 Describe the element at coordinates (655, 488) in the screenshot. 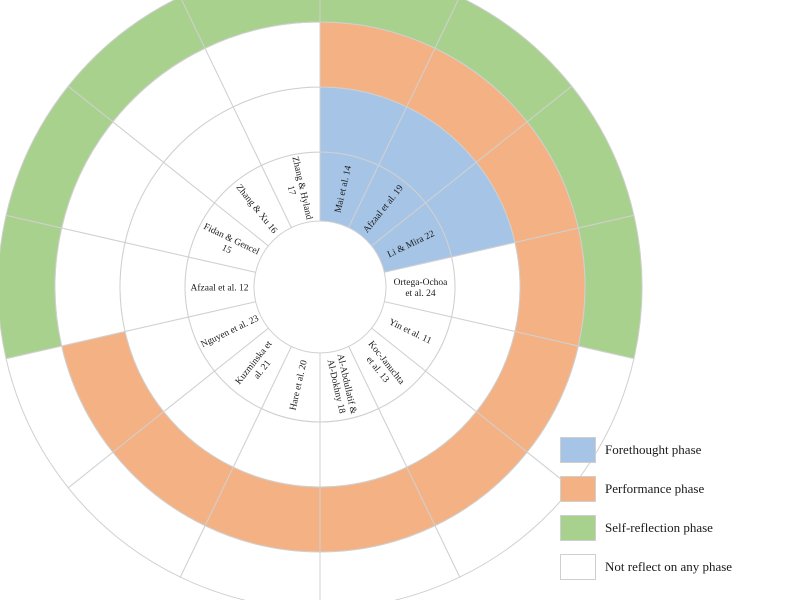

I see `legend-label-performance: Performance phase` at that location.